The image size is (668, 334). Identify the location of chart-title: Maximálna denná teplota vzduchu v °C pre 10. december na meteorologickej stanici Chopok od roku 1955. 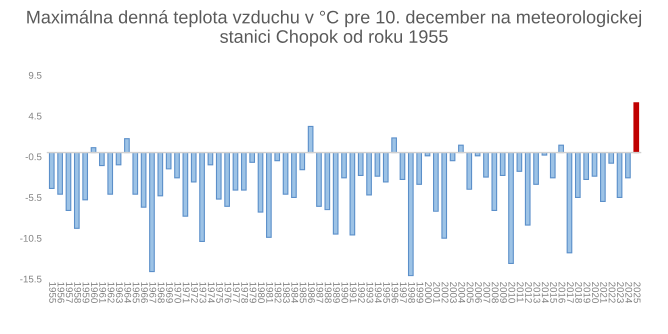
(334, 28).